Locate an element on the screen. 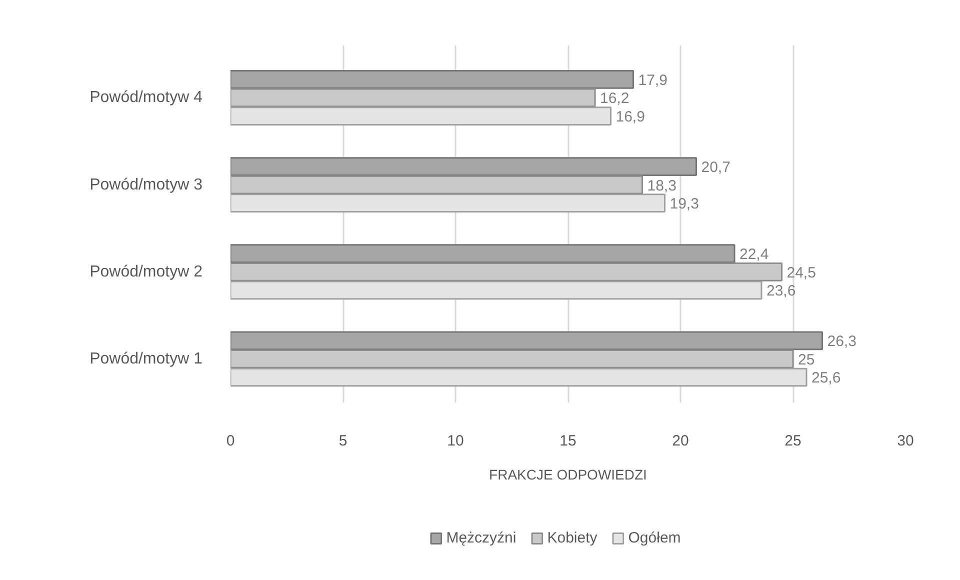  x-tick-label: 10 is located at coordinates (455, 441).